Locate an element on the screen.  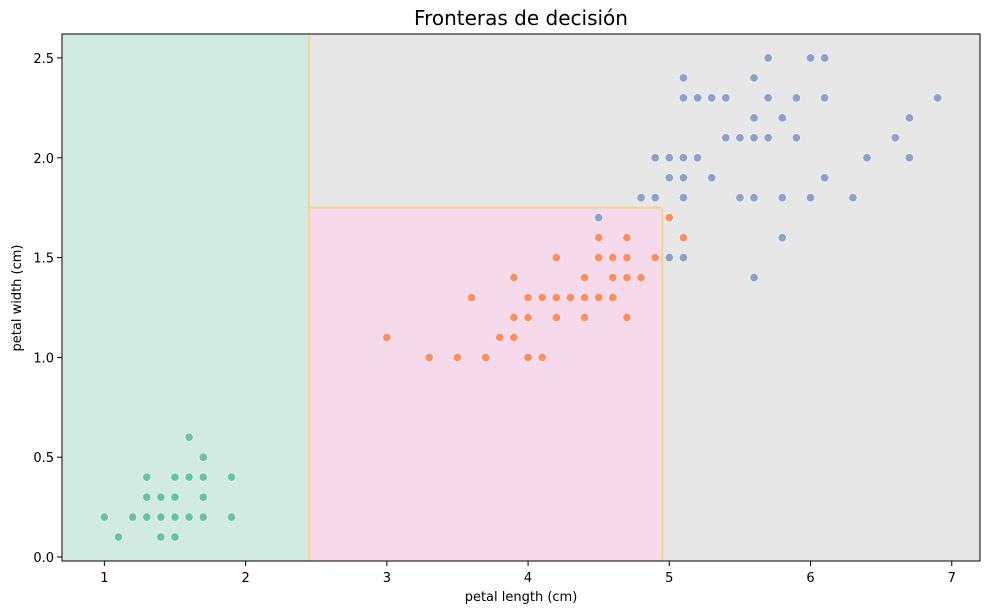
chart-title: Fronteras de decisión is located at coordinates (521, 18).